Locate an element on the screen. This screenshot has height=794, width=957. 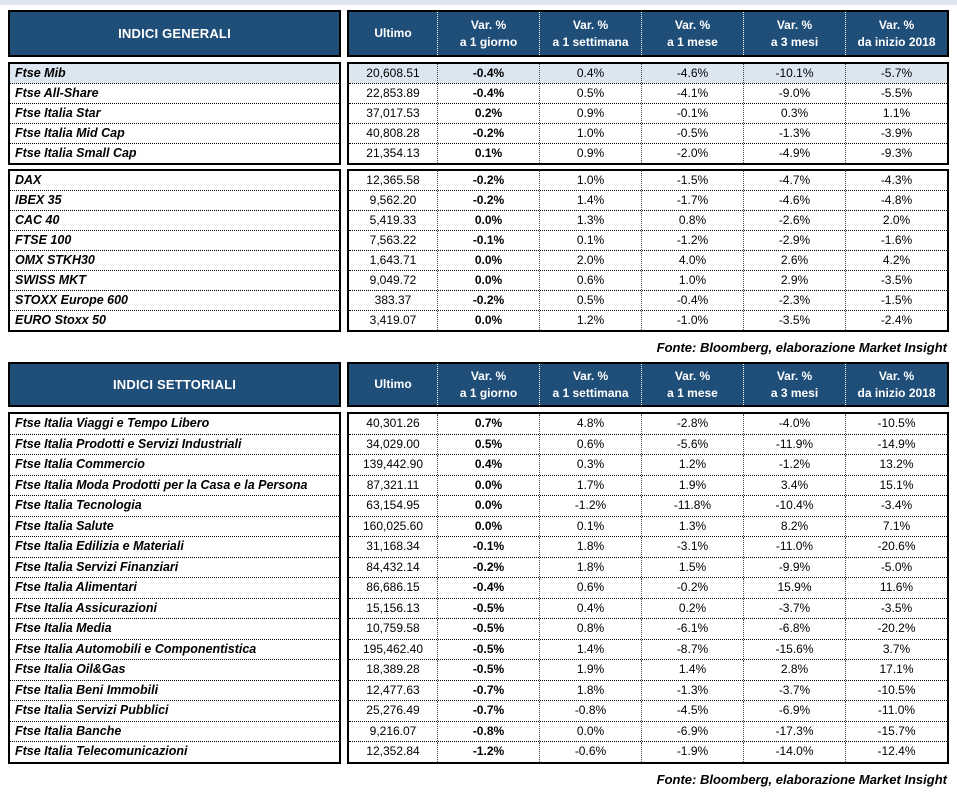
ultimo-value: 40,301.26 is located at coordinates (393, 423).